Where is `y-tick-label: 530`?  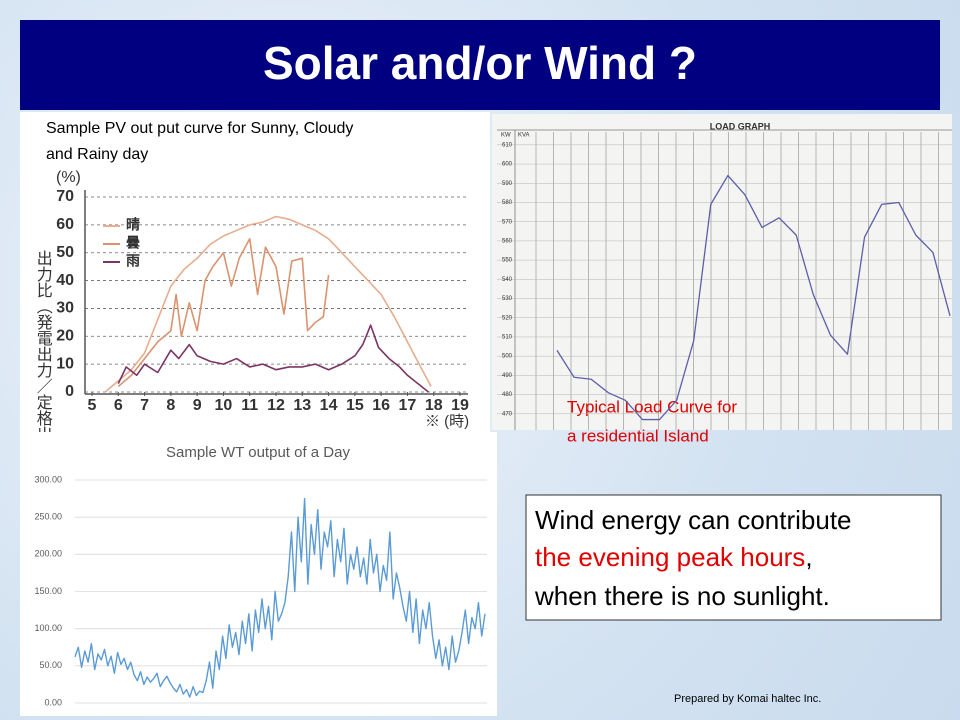
y-tick-label: 530 is located at coordinates (507, 299).